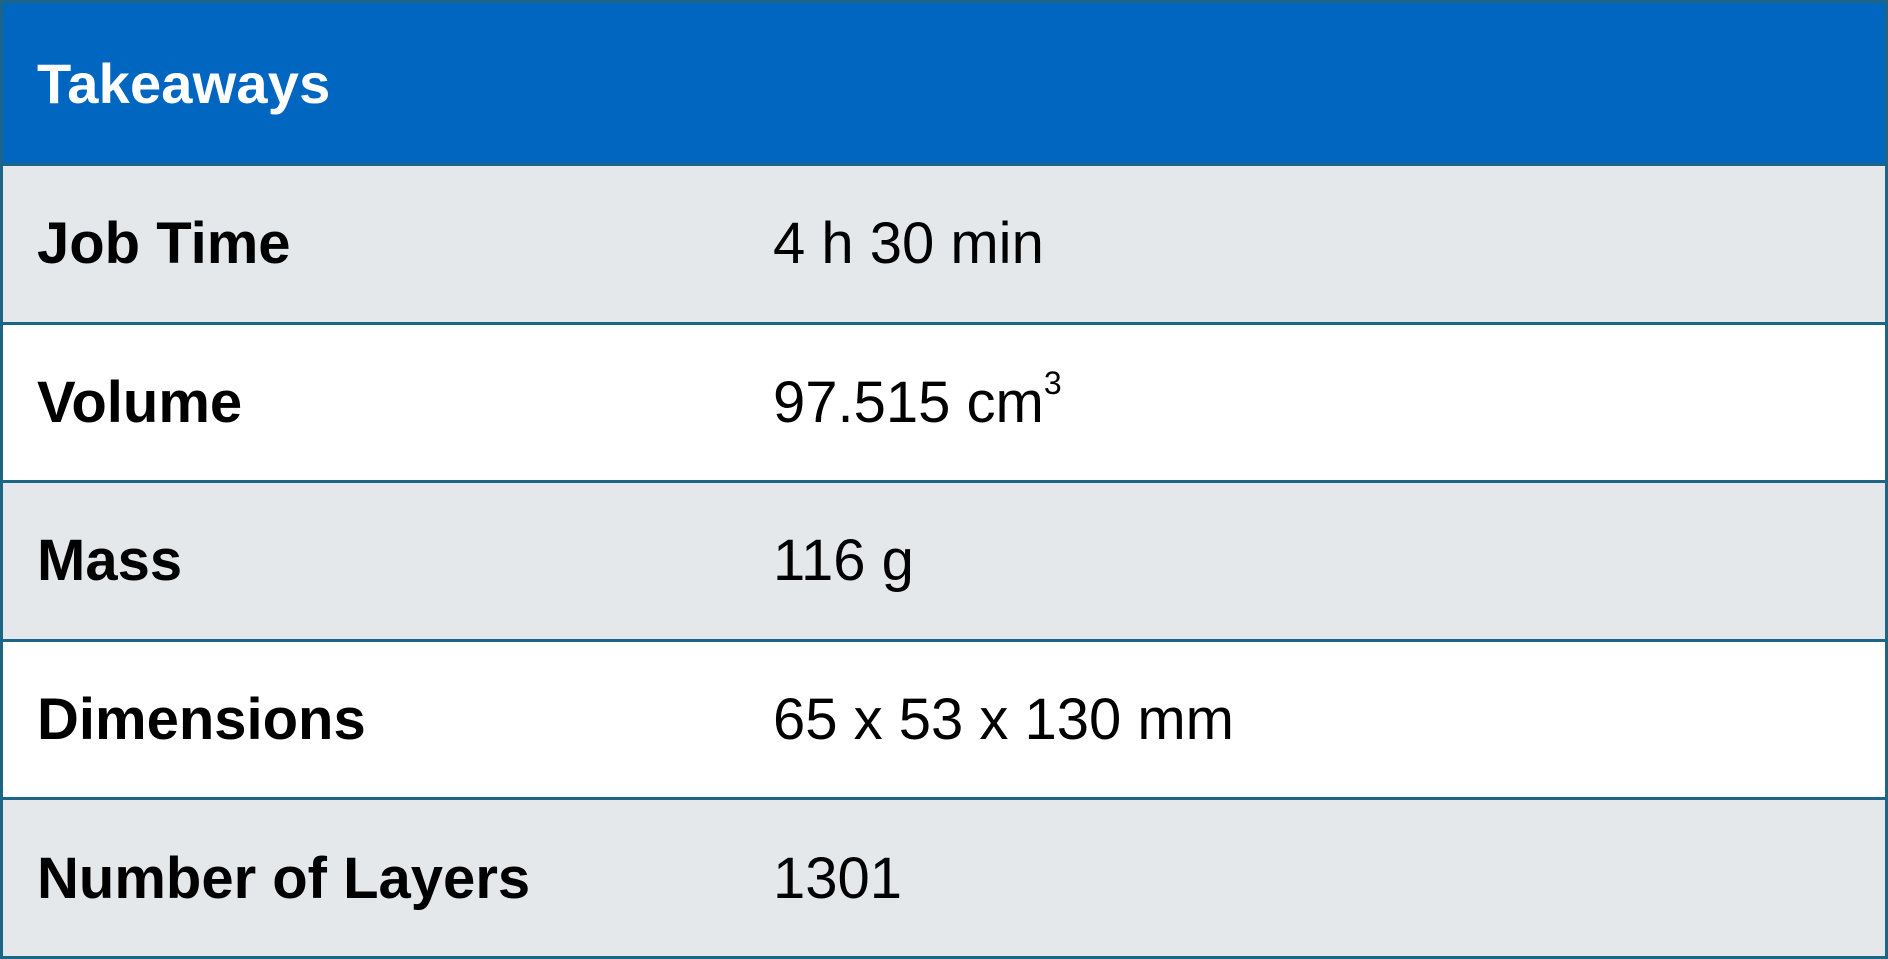 This screenshot has height=959, width=1888. I want to click on row-label: Volume, so click(140, 402).